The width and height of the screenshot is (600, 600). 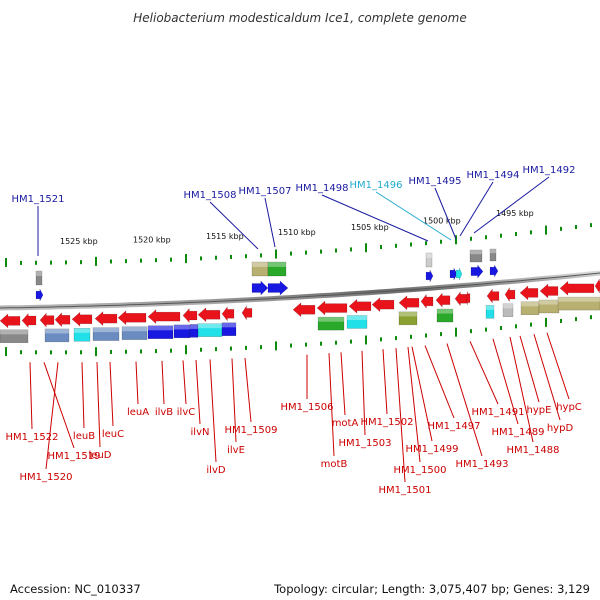 I want to click on gene-label-bottom: ilvN, so click(x=200, y=432).